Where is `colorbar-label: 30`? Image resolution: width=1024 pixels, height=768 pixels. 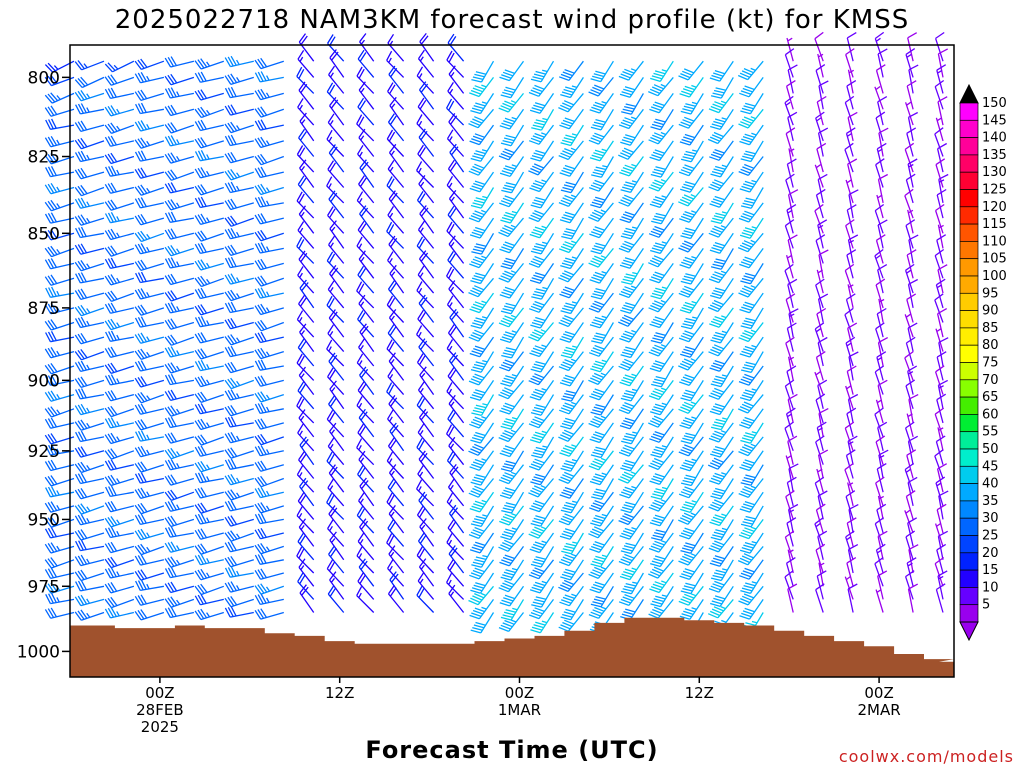
colorbar-label: 30 is located at coordinates (990, 518).